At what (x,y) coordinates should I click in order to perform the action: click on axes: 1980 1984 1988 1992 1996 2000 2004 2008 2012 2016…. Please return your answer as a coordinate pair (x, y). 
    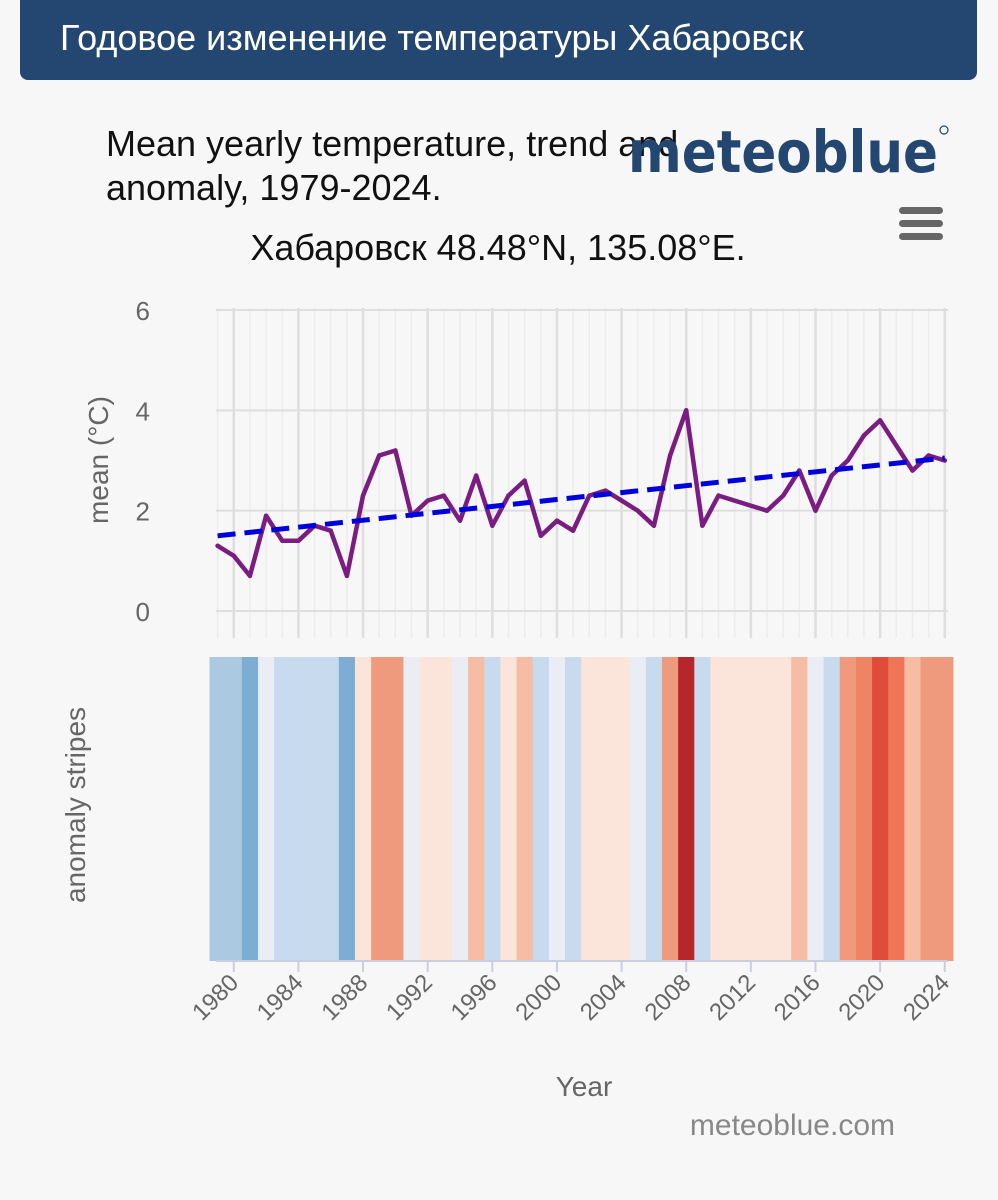
    Looking at the image, I should click on (571, 993).